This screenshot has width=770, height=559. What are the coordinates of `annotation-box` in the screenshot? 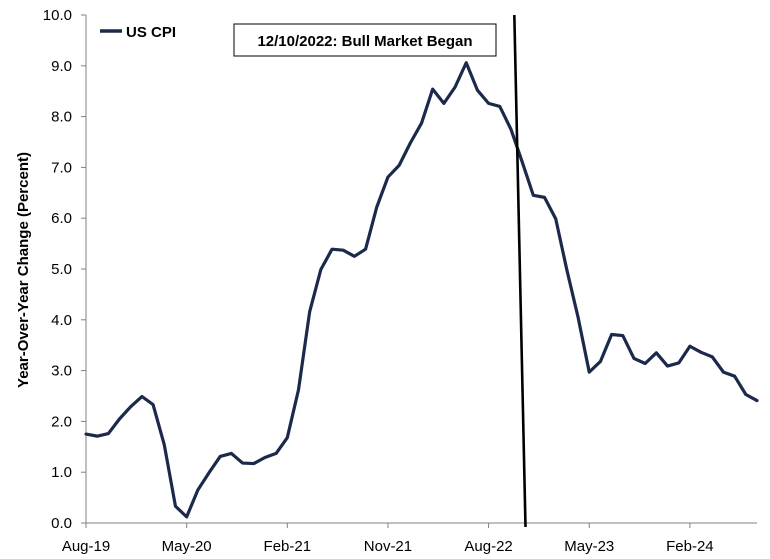 It's located at (365, 40).